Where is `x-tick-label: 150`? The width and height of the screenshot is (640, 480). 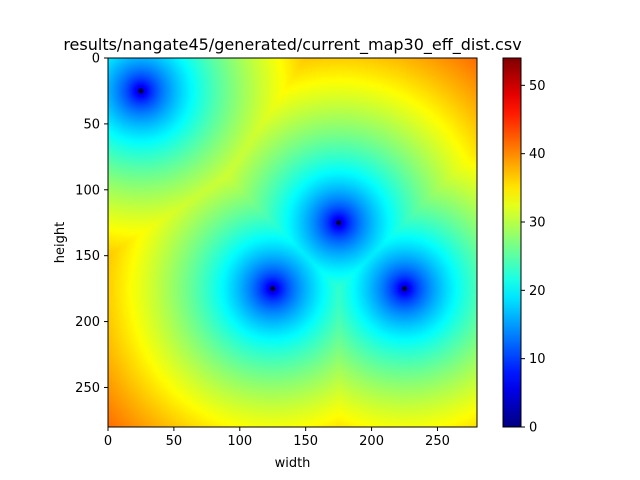
x-tick-label: 150 is located at coordinates (305, 441).